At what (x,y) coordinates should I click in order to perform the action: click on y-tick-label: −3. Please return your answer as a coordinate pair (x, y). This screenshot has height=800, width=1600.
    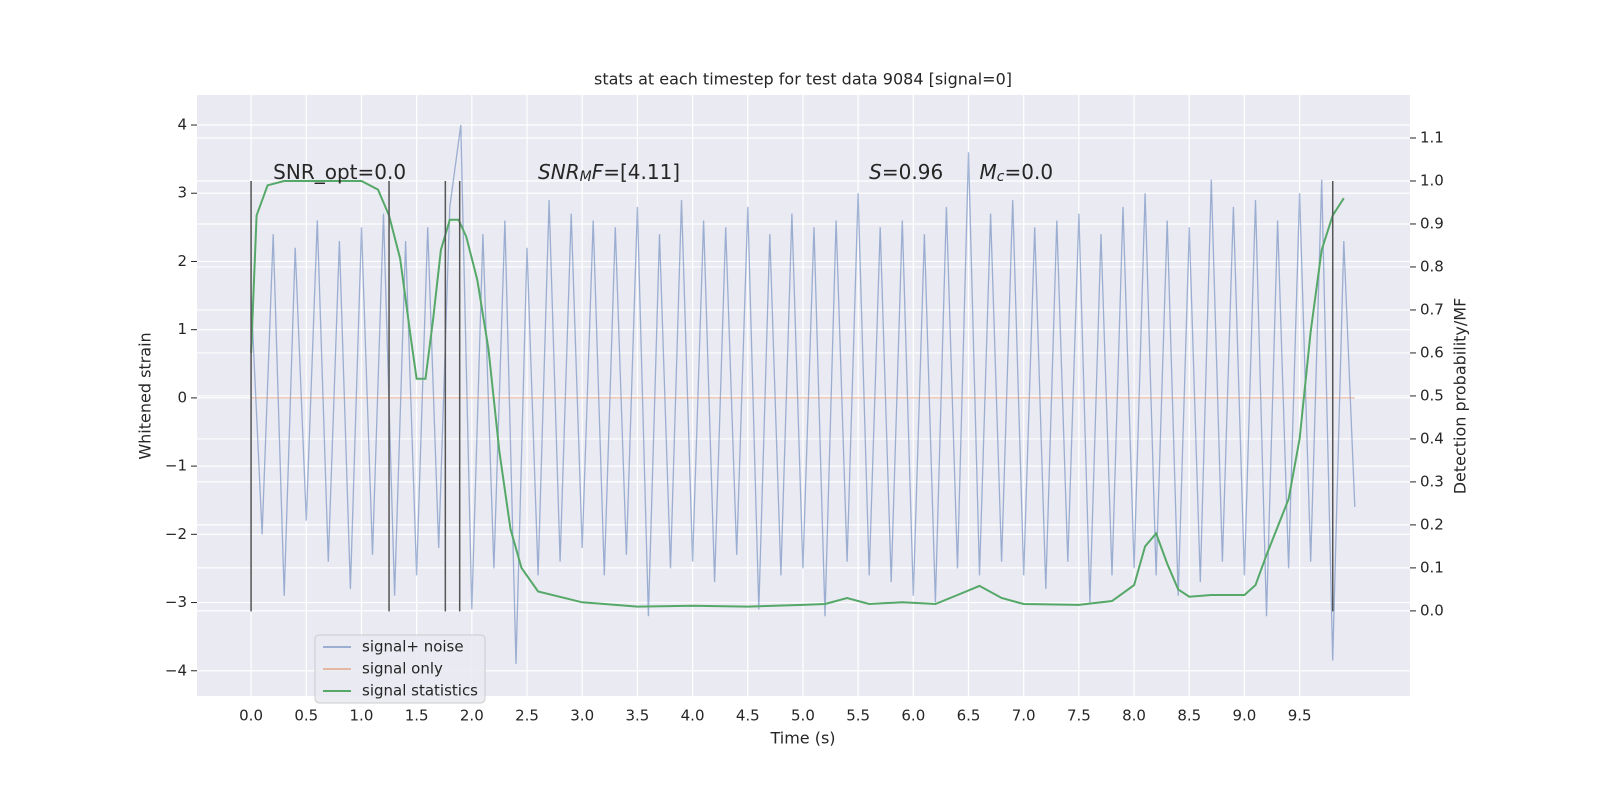
    Looking at the image, I should click on (176, 602).